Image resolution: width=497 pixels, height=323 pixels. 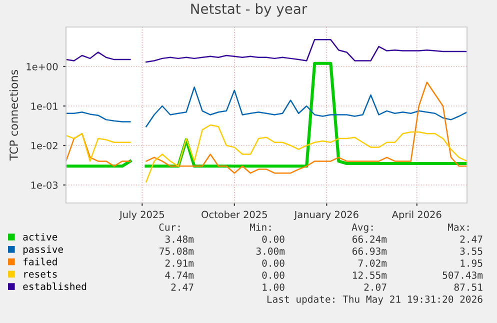 I want to click on x-tick-label: July 2025, so click(x=141, y=215).